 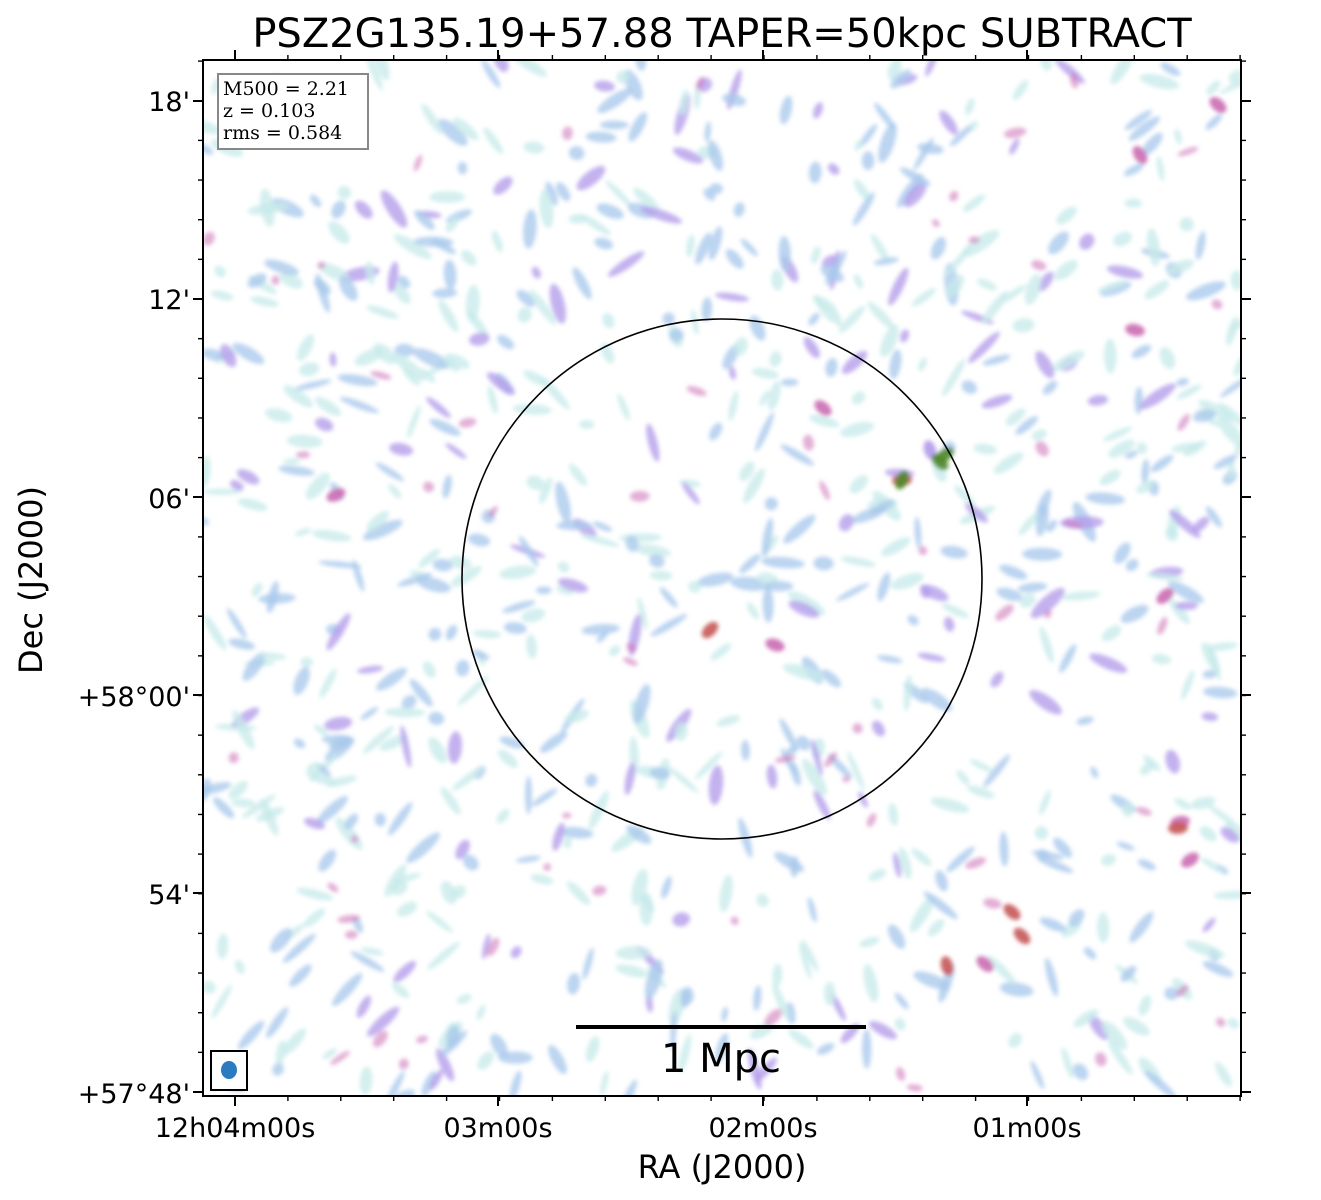 I want to click on x-tick-label-0: 12h04m00s, so click(x=235, y=1128).